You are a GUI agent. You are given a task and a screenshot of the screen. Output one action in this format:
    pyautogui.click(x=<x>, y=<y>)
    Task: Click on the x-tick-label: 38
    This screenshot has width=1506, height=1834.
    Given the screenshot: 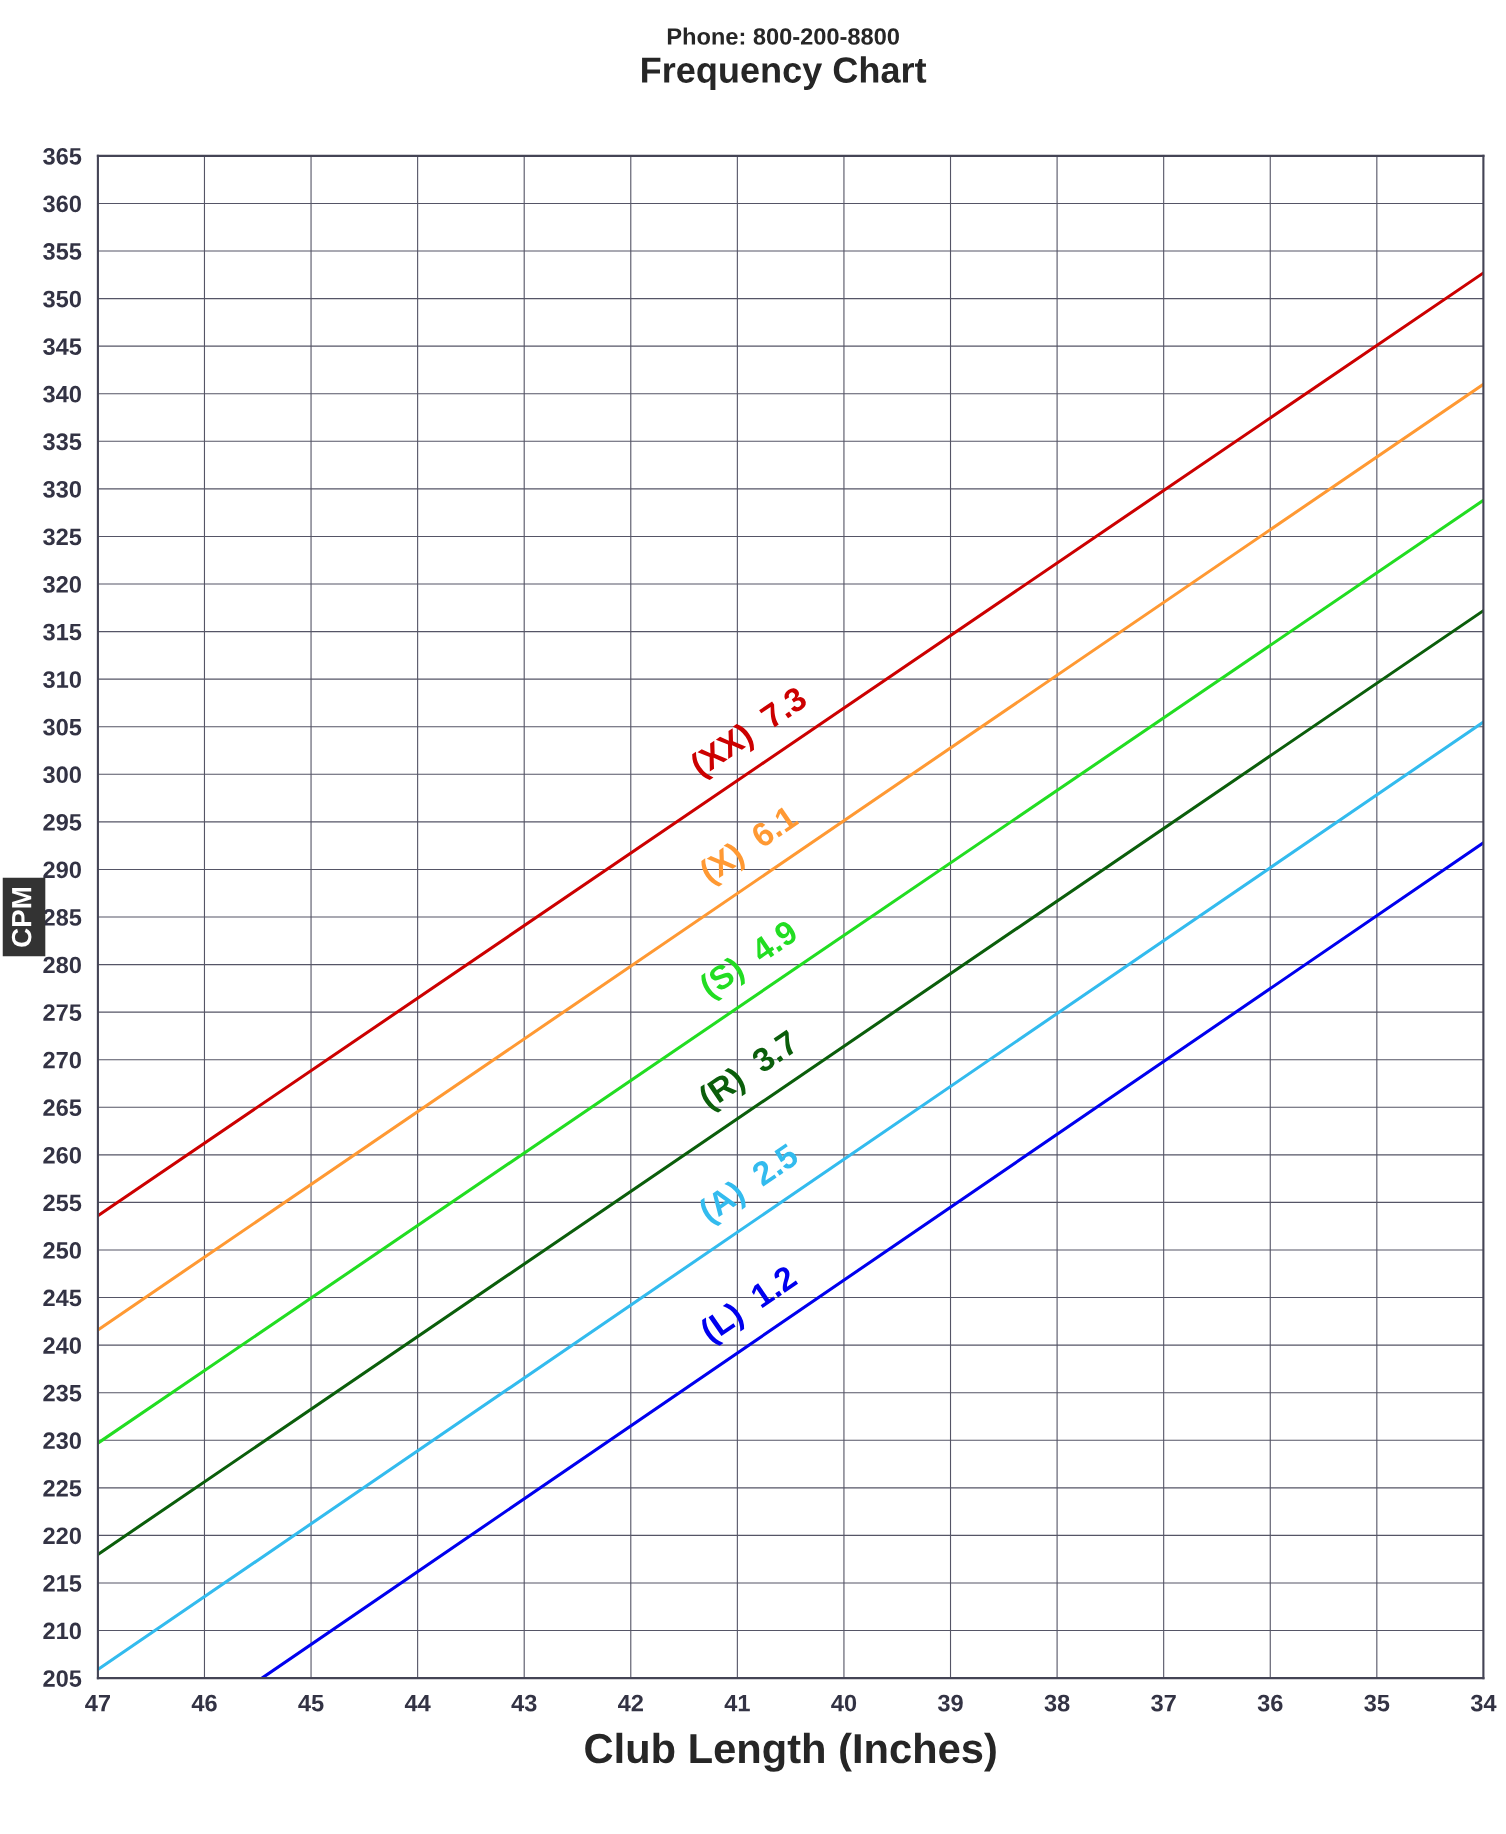 What is the action you would take?
    pyautogui.click(x=1057, y=1703)
    